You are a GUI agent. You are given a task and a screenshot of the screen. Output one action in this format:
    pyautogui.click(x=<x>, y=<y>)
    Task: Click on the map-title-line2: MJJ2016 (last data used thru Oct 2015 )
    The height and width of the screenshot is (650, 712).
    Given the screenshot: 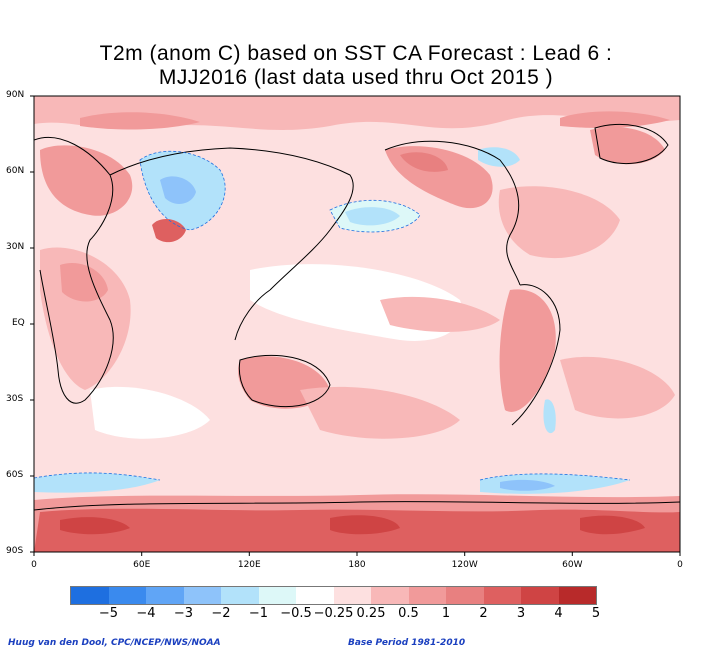 What is the action you would take?
    pyautogui.click(x=356, y=77)
    